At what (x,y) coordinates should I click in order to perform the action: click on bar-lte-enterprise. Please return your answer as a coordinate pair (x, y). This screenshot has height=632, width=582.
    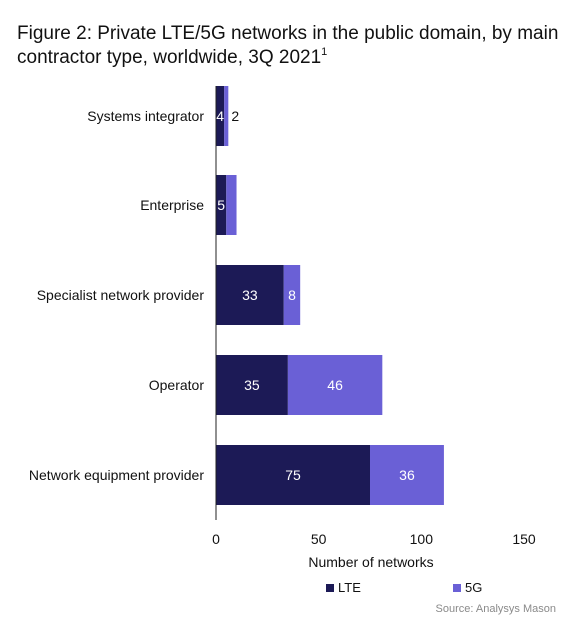
    Looking at the image, I should click on (221, 205).